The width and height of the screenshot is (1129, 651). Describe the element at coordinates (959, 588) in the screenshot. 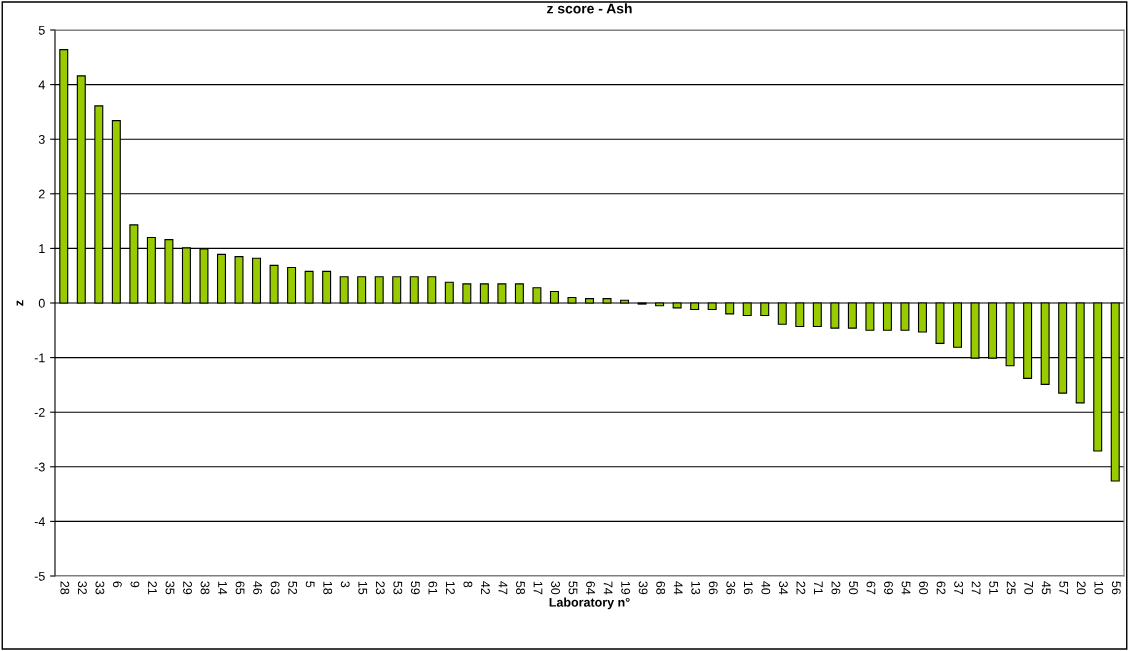

I see `x-tick-label: 37` at that location.